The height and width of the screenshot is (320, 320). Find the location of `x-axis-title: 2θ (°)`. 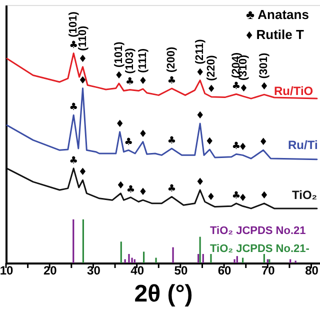

x-axis-title: 2θ (°) is located at coordinates (163, 294).